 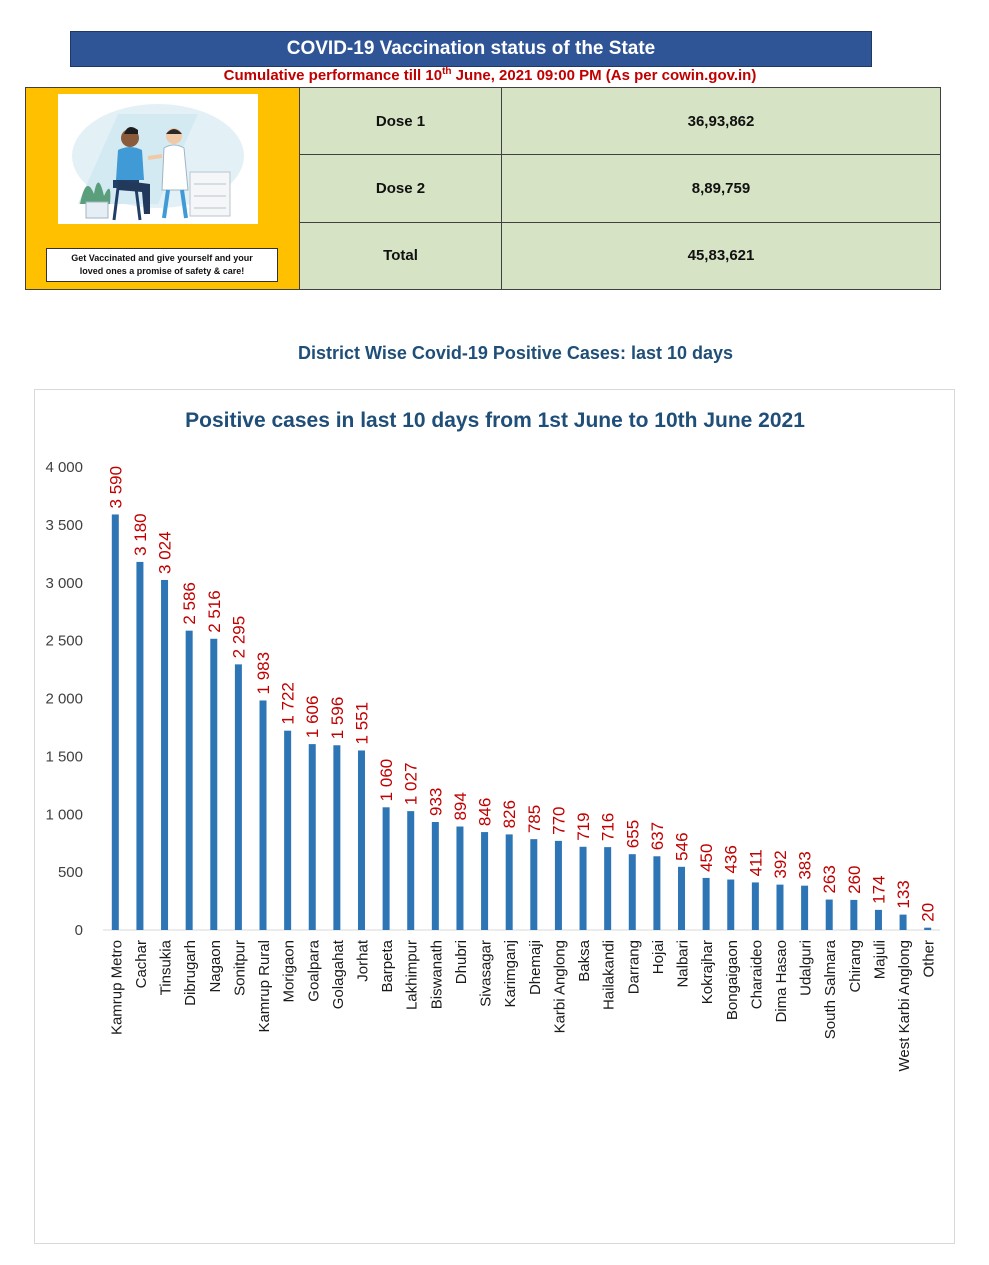 I want to click on dose-value: 36,93,862, so click(x=721, y=121).